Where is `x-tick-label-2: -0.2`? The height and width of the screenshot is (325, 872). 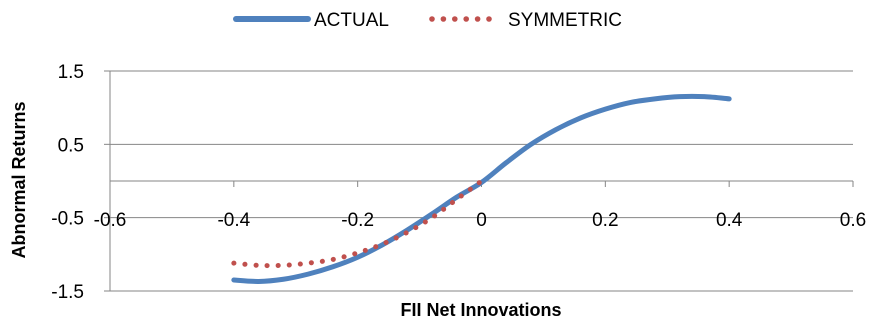 x-tick-label-2: -0.2 is located at coordinates (357, 220).